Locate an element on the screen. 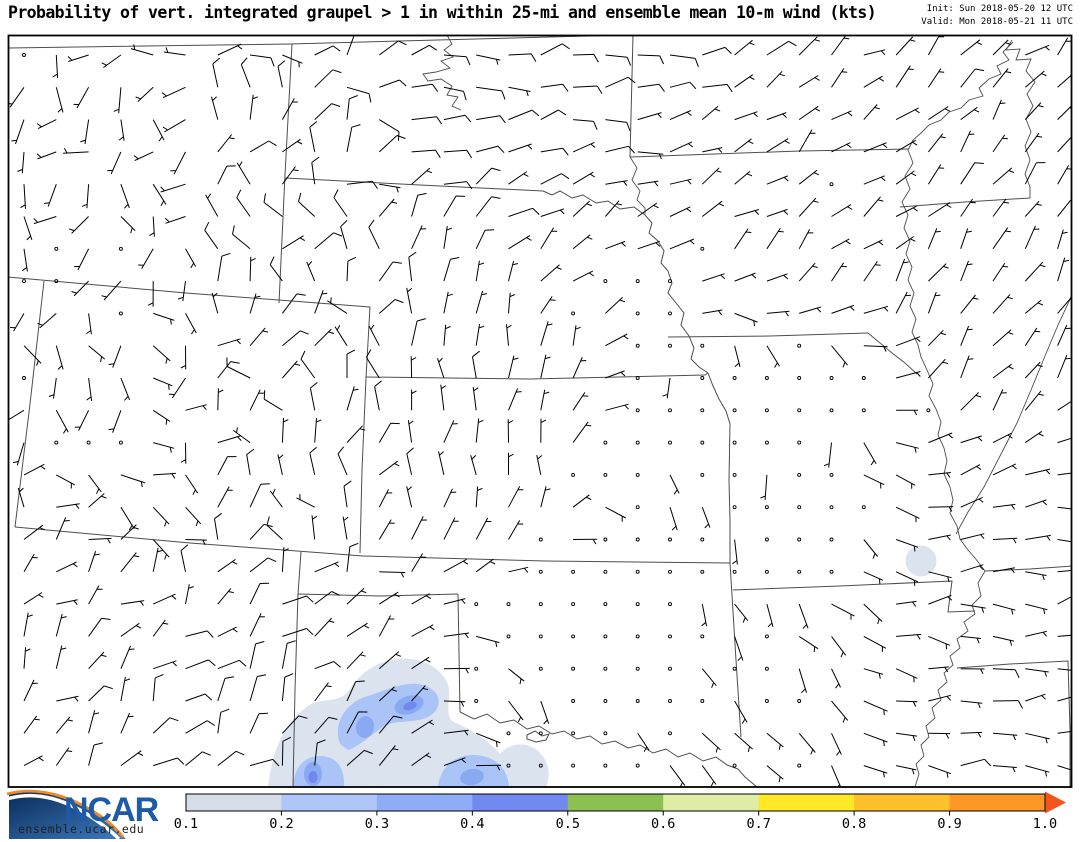  colorbar-segments is located at coordinates (616, 802).